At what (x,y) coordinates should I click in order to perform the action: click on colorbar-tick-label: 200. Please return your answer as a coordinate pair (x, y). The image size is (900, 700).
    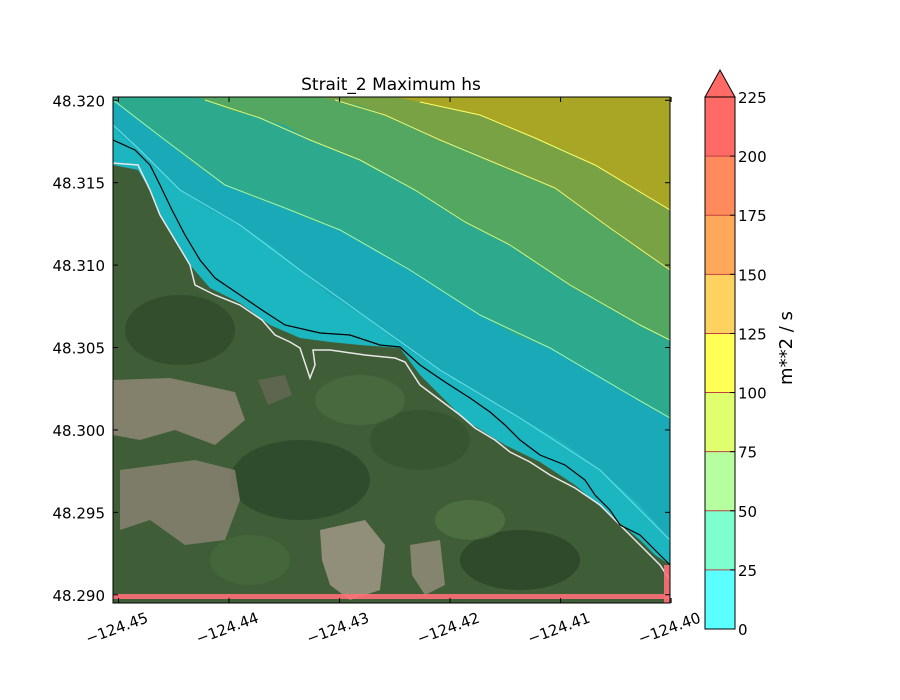
    Looking at the image, I should click on (752, 157).